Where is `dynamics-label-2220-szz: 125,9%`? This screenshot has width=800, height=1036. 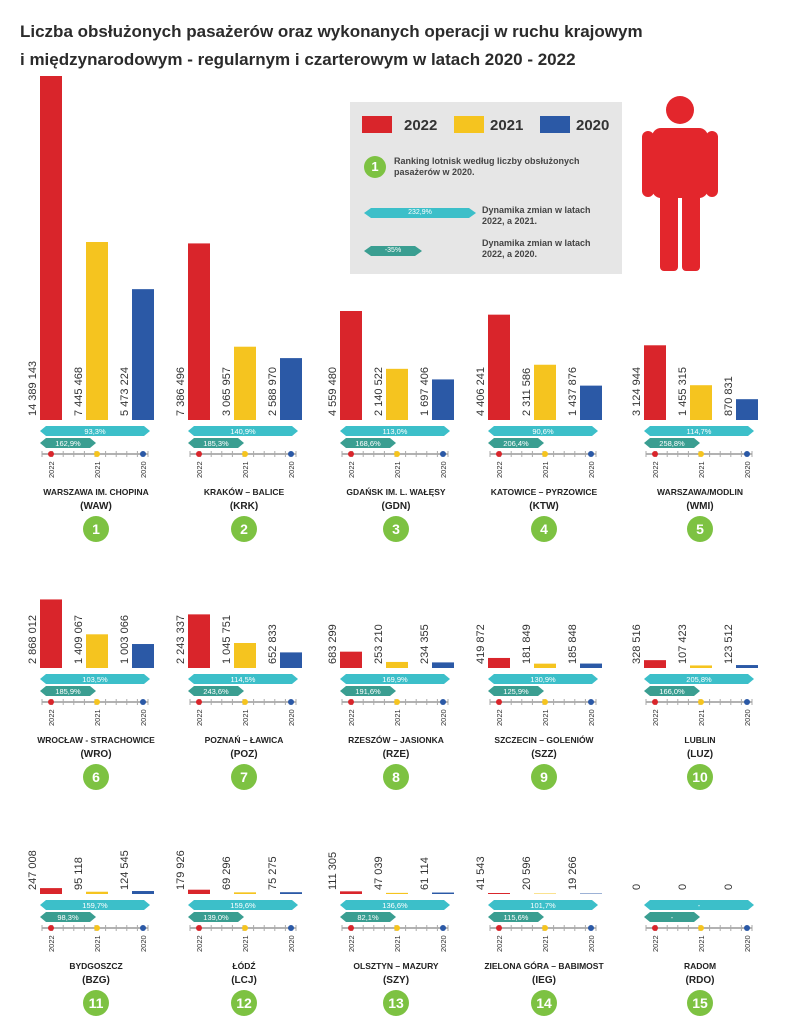
dynamics-label-2220-szz: 125,9% is located at coordinates (516, 691).